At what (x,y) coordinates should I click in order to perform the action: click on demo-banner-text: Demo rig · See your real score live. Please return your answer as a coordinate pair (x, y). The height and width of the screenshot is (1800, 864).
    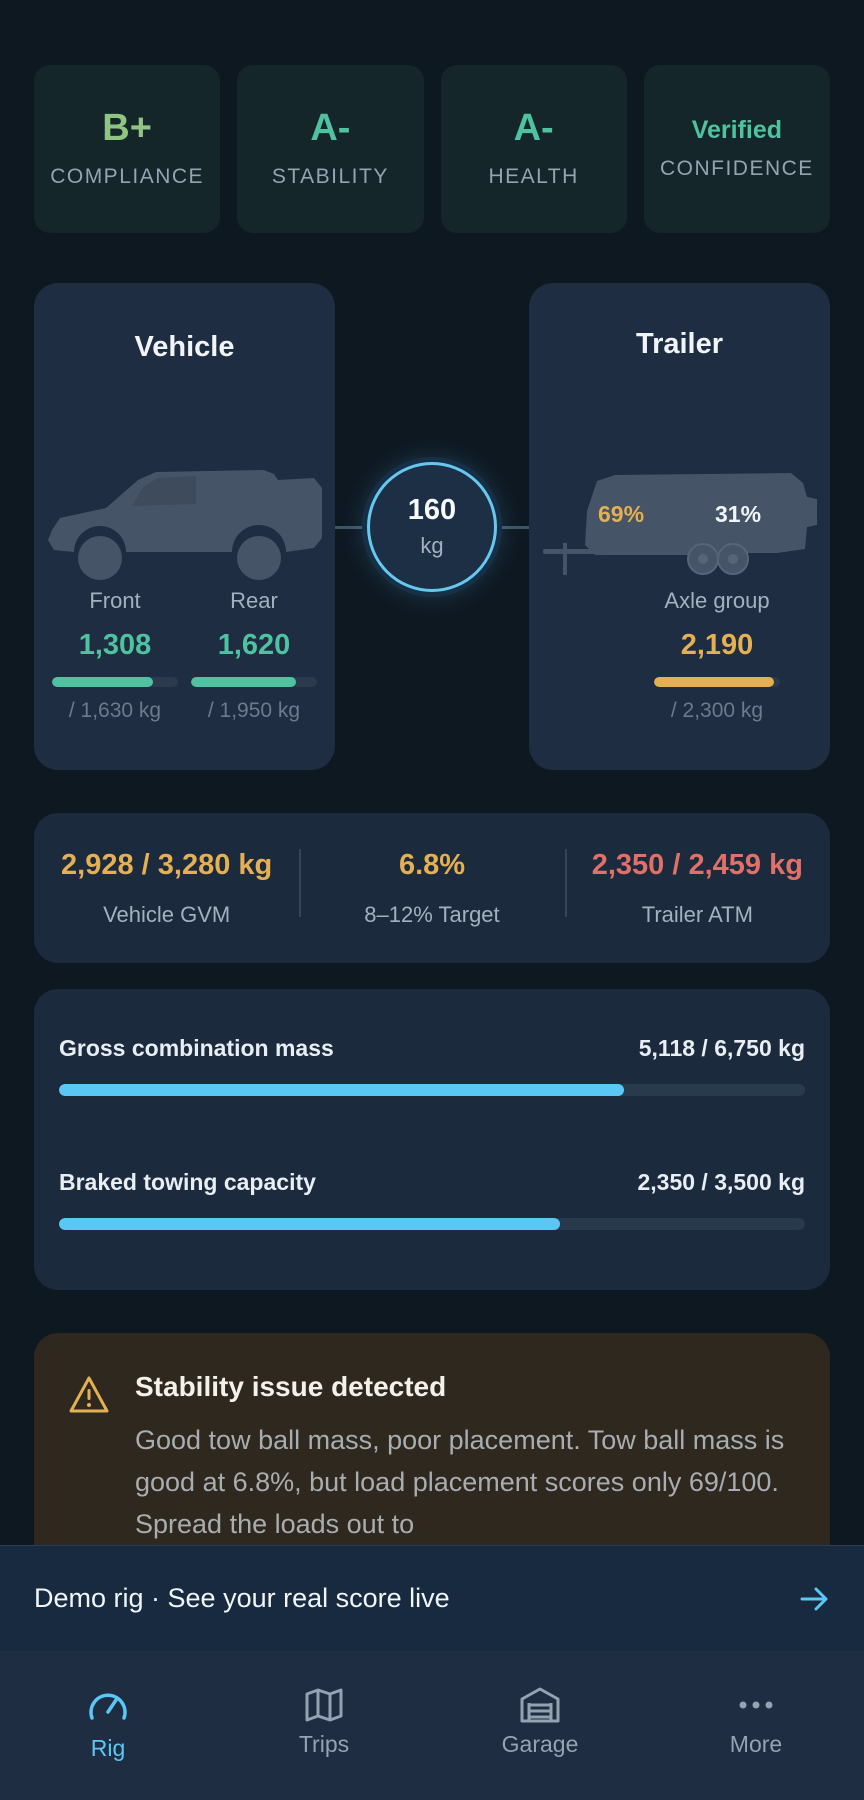
    Looking at the image, I should click on (242, 1598).